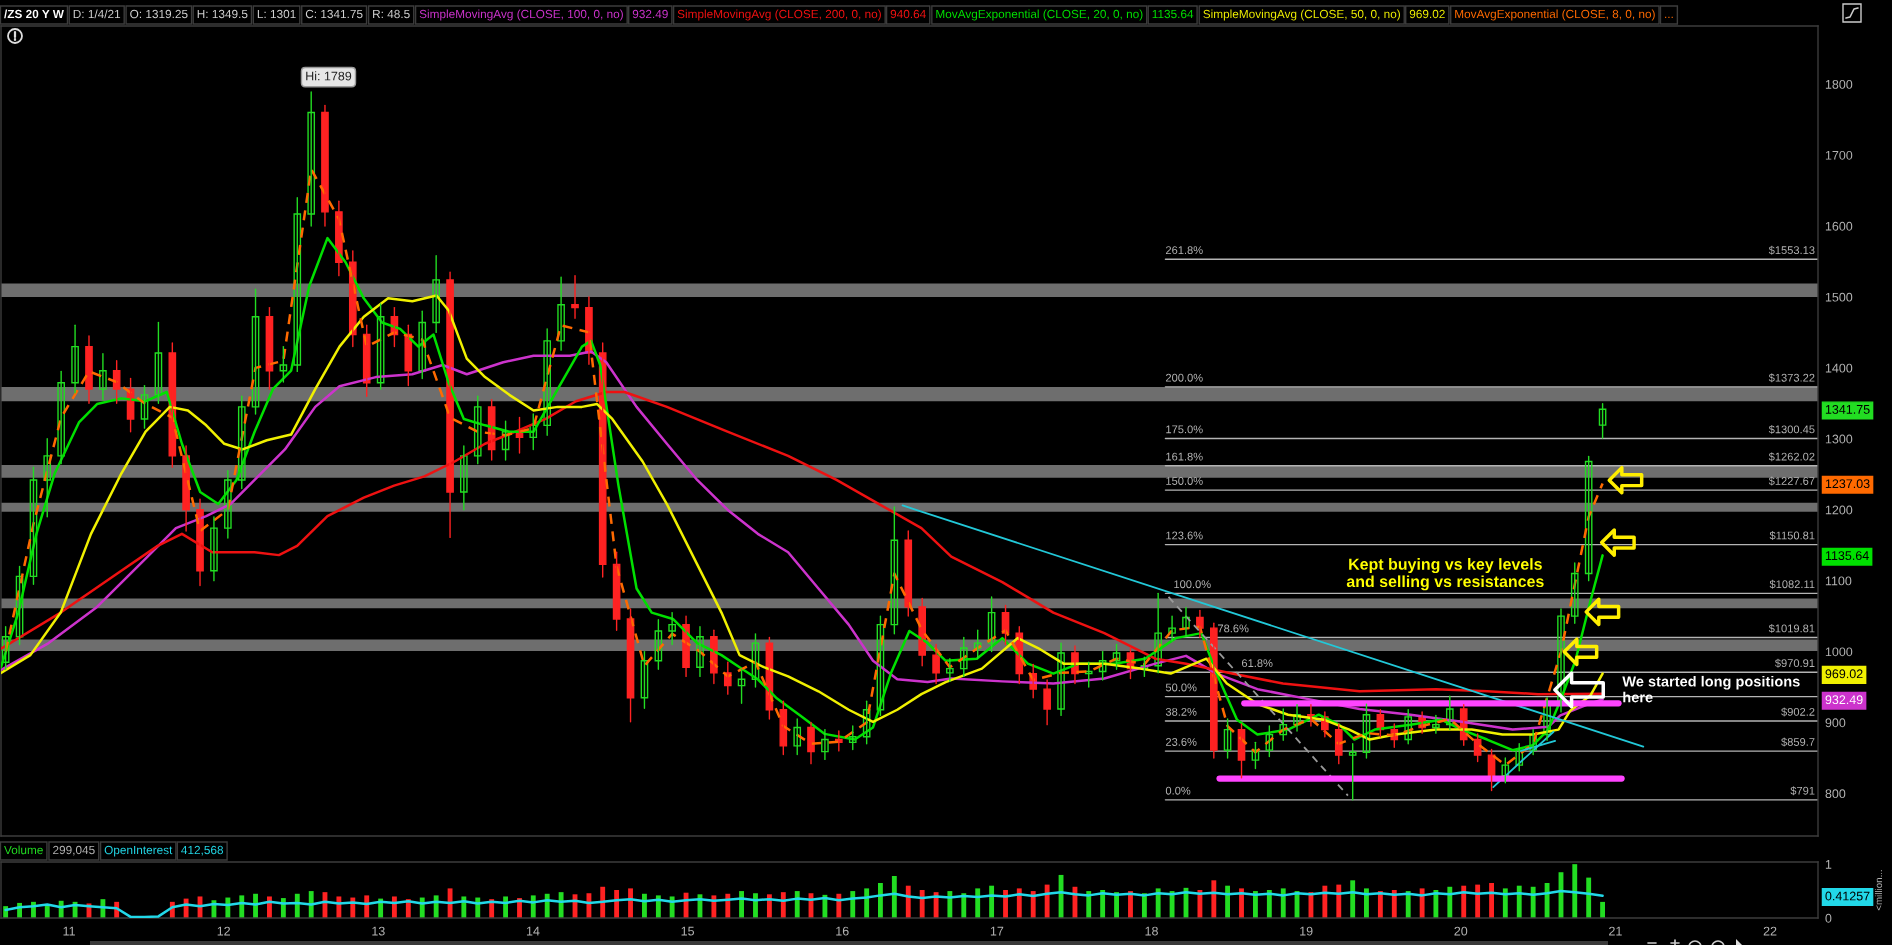  What do you see at coordinates (1839, 84) in the screenshot?
I see `y-tick-label: 1800` at bounding box center [1839, 84].